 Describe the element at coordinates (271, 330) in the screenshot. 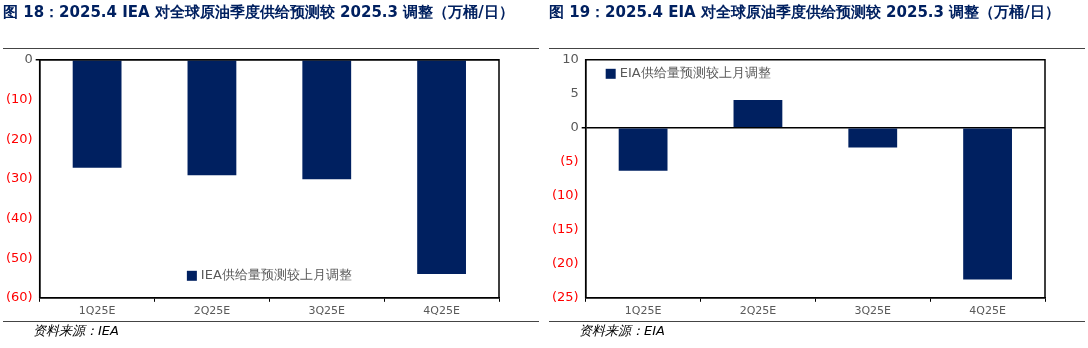

I see `text: 资料来源：IEA` at that location.